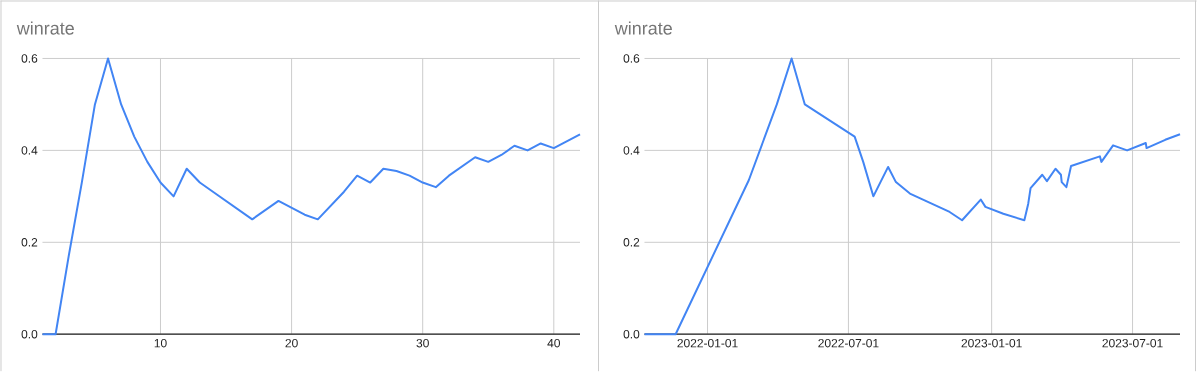 This screenshot has height=372, width=1197. Describe the element at coordinates (848, 343) in the screenshot. I see `x-tick-label: 2022-07-01` at that location.